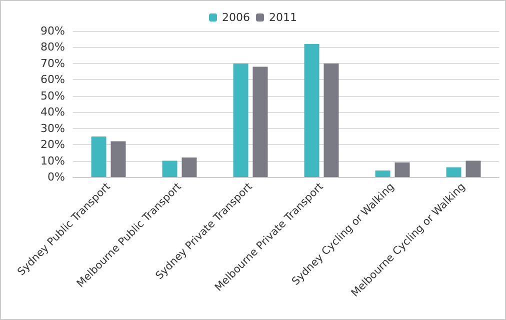 Image resolution: width=506 pixels, height=320 pixels. I want to click on y-tick-label: 10%, so click(52, 161).